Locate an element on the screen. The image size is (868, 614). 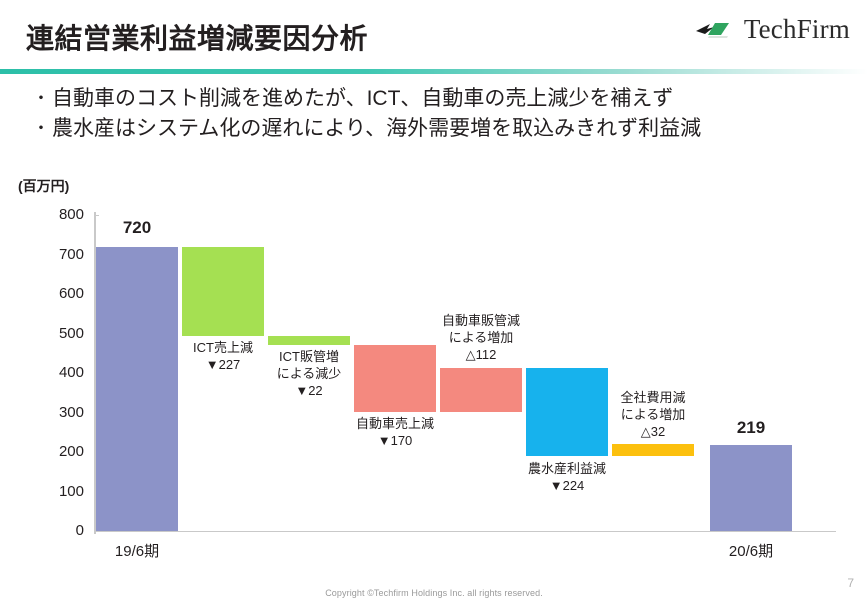
callout-line: 農水産利益減 is located at coordinates (566, 468).